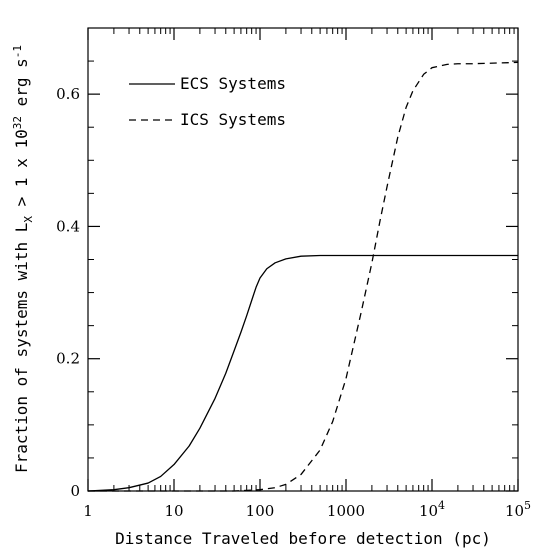  I want to click on x-tick-label-base: 1, so click(88, 511).